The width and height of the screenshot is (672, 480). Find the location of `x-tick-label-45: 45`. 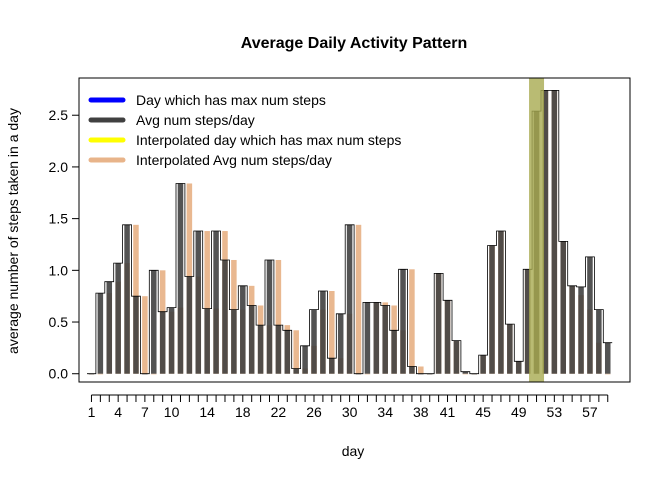

x-tick-label-45: 45 is located at coordinates (483, 412).